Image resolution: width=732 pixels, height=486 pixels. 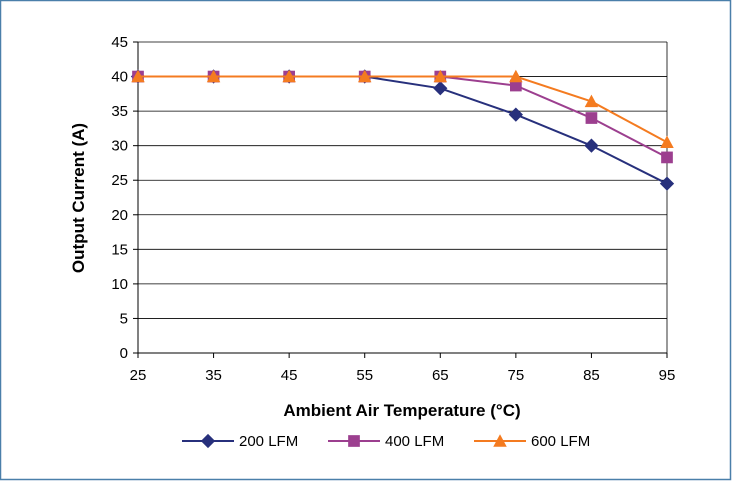 What do you see at coordinates (78, 198) in the screenshot?
I see `y-axis-label: Output Current (A)` at bounding box center [78, 198].